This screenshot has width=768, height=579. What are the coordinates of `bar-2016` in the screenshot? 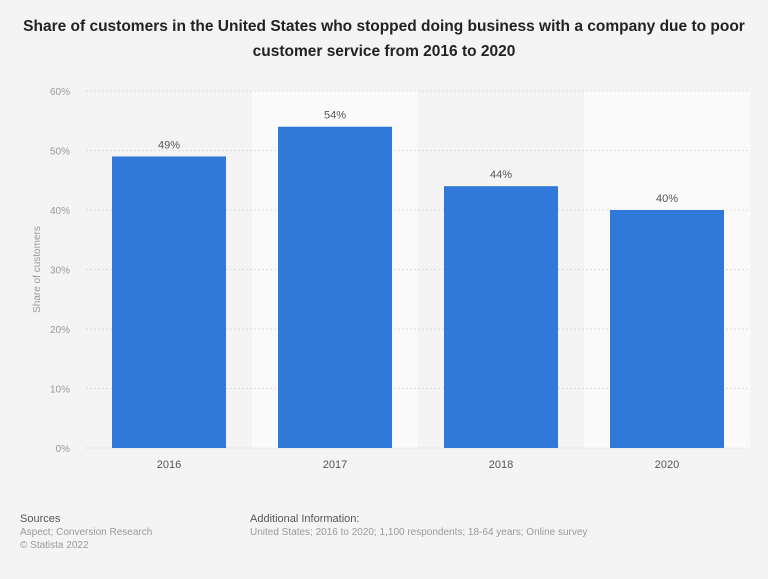 It's located at (169, 302).